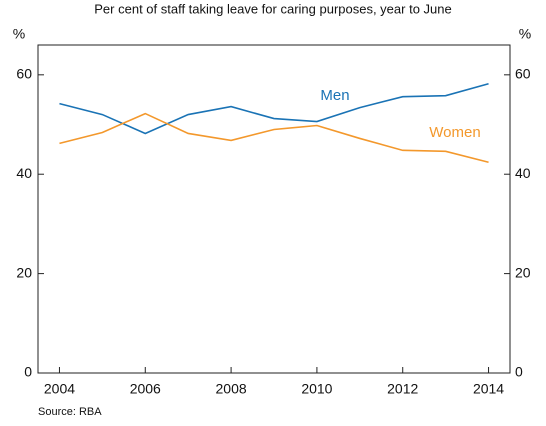 The height and width of the screenshot is (426, 546). I want to click on y2-tick-label: 60, so click(523, 74).